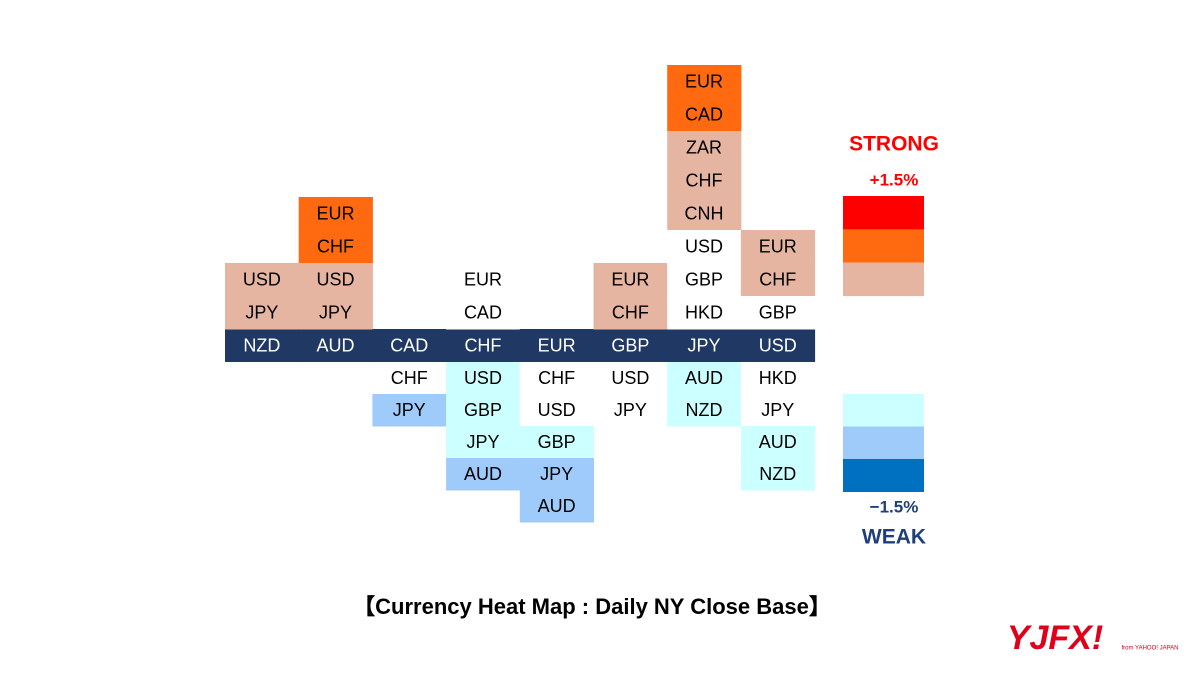 The width and height of the screenshot is (1200, 675). I want to click on cell-label: CAD, so click(704, 114).